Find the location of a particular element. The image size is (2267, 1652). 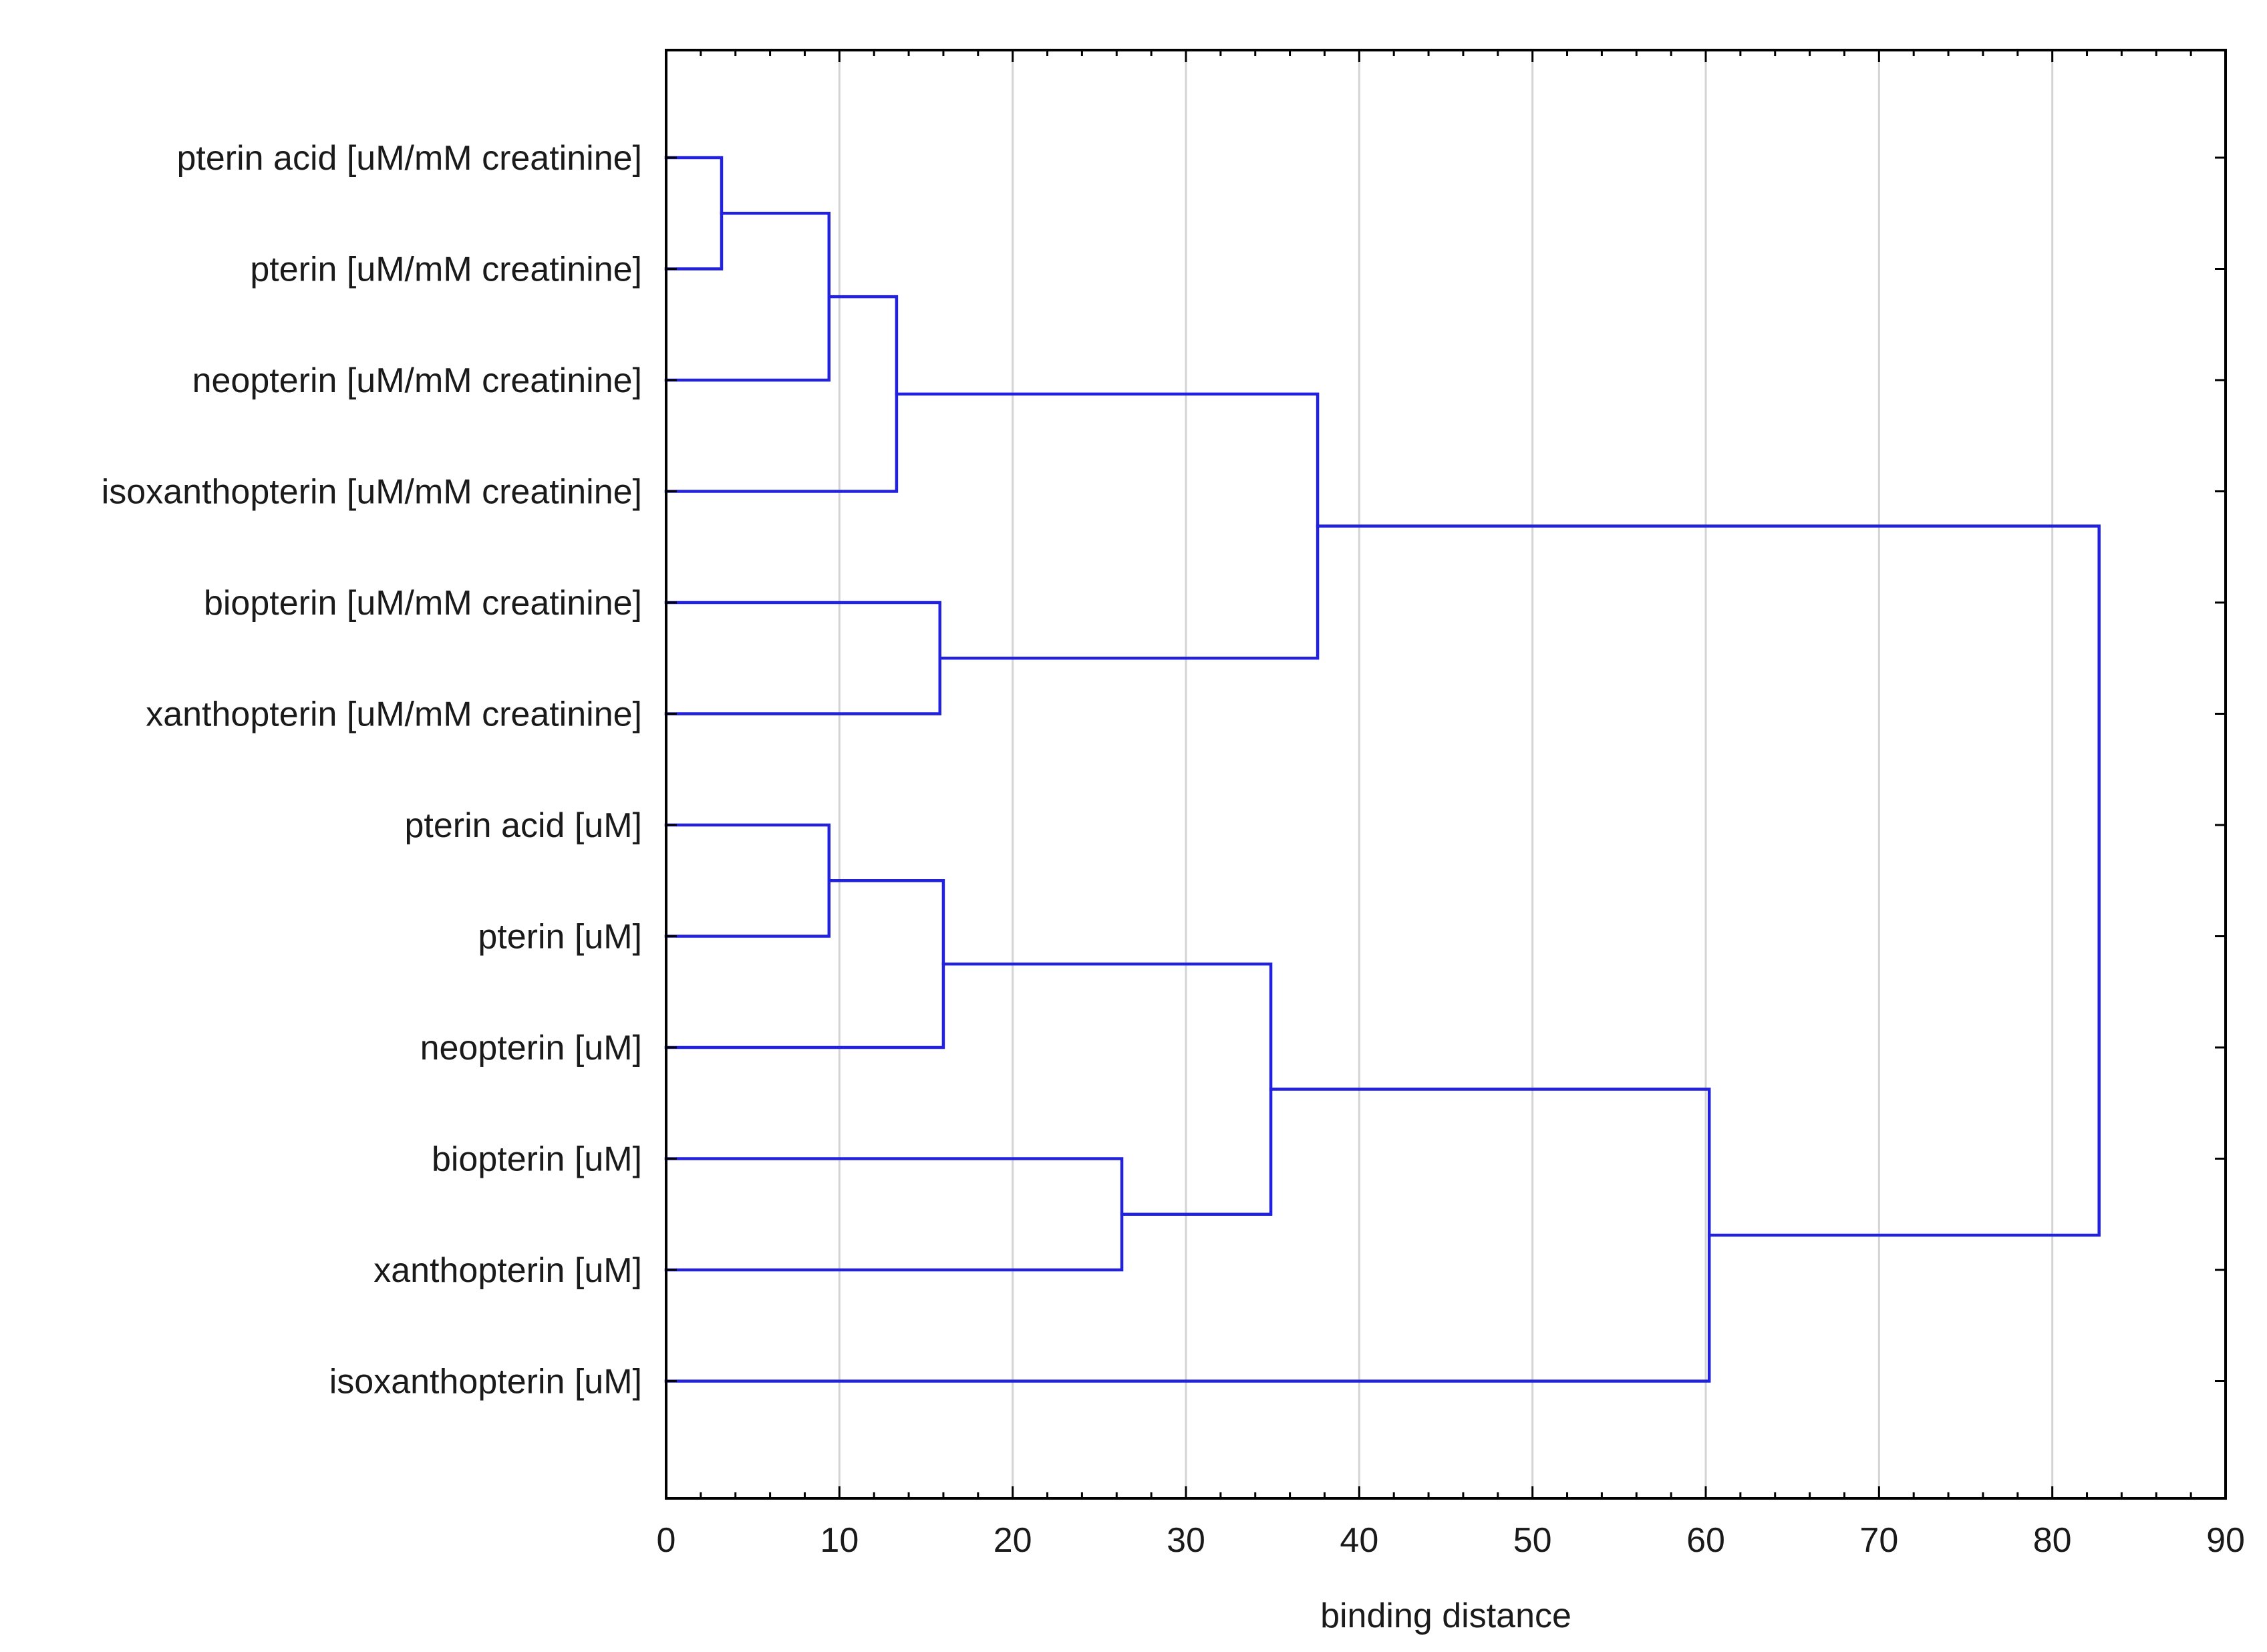

dendrogram-link-c9 is located at coordinates (1107, 1089).